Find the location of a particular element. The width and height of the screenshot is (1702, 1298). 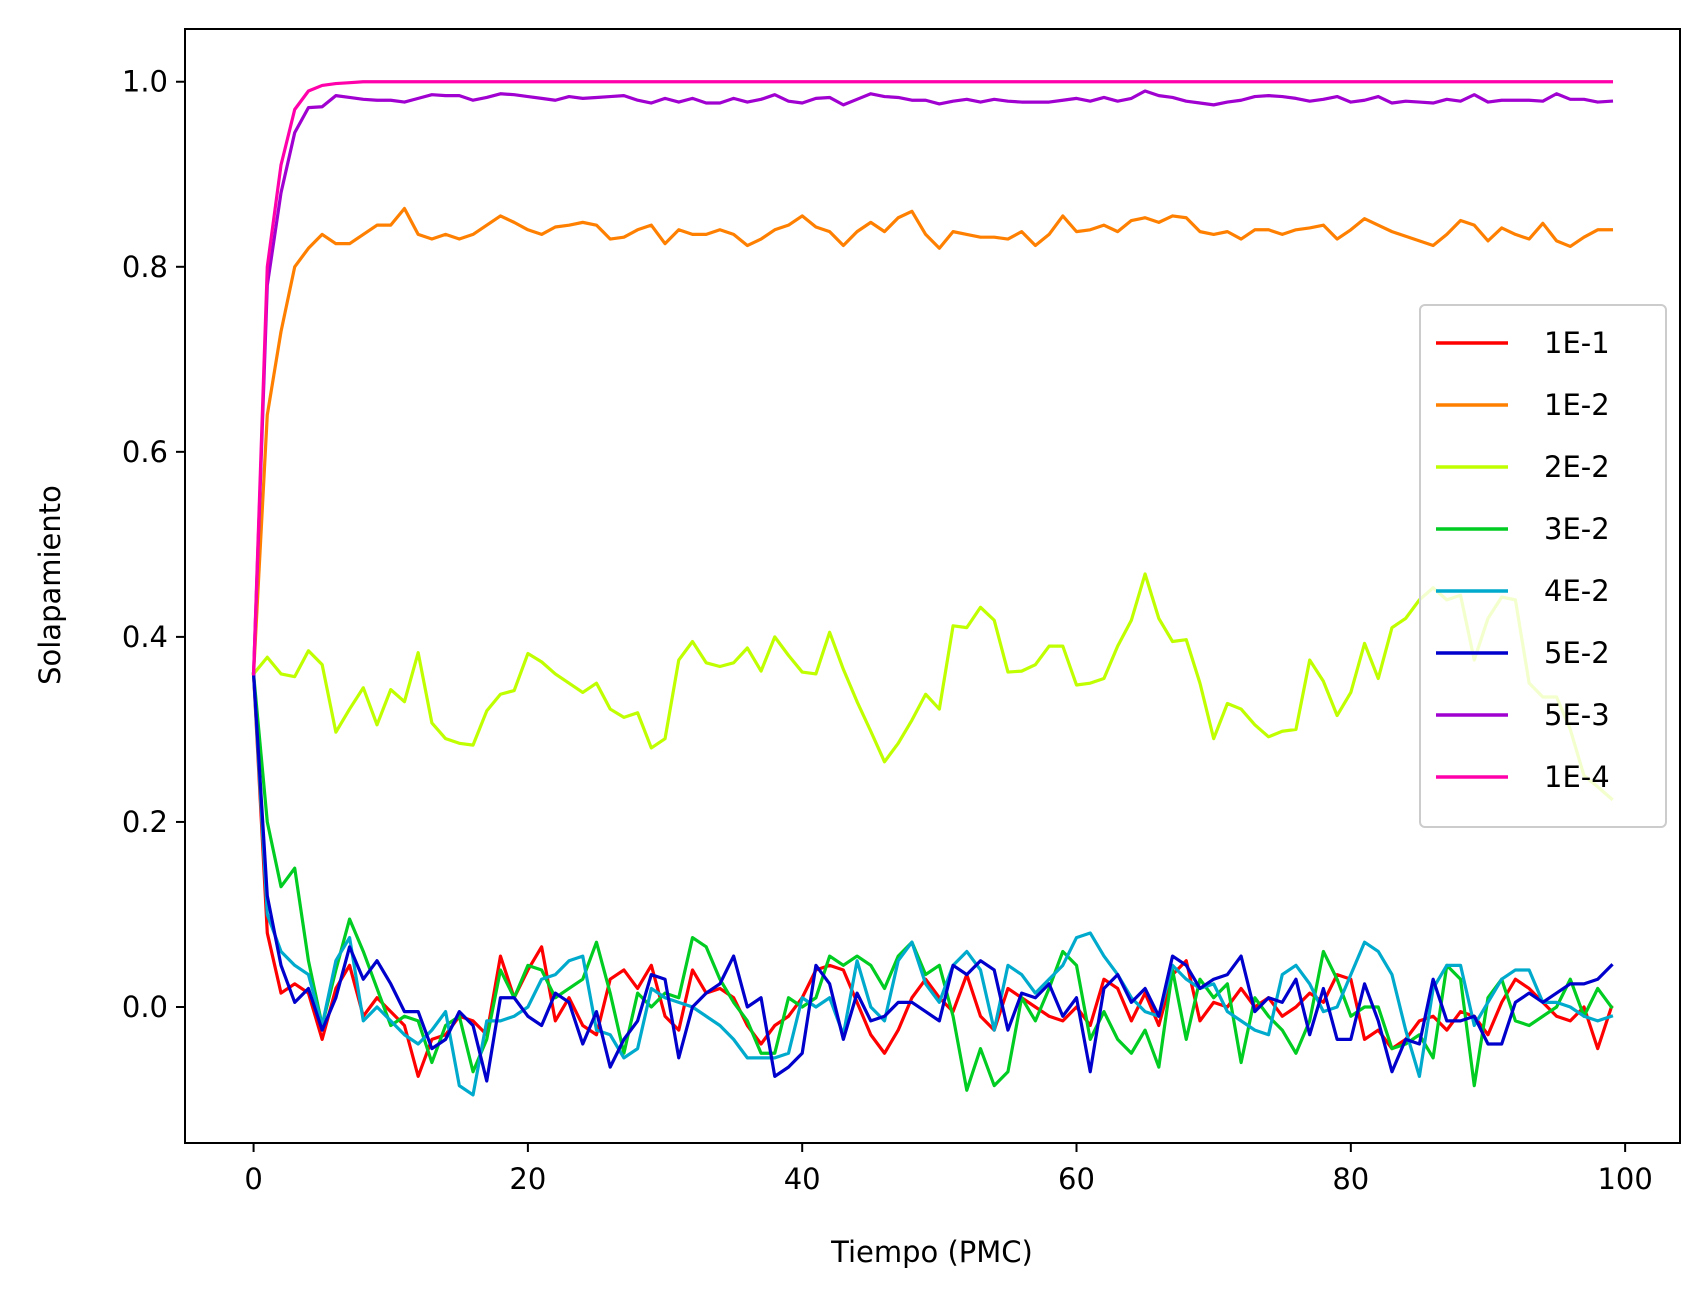

y-tick-label: 0.0 is located at coordinates (145, 1007).